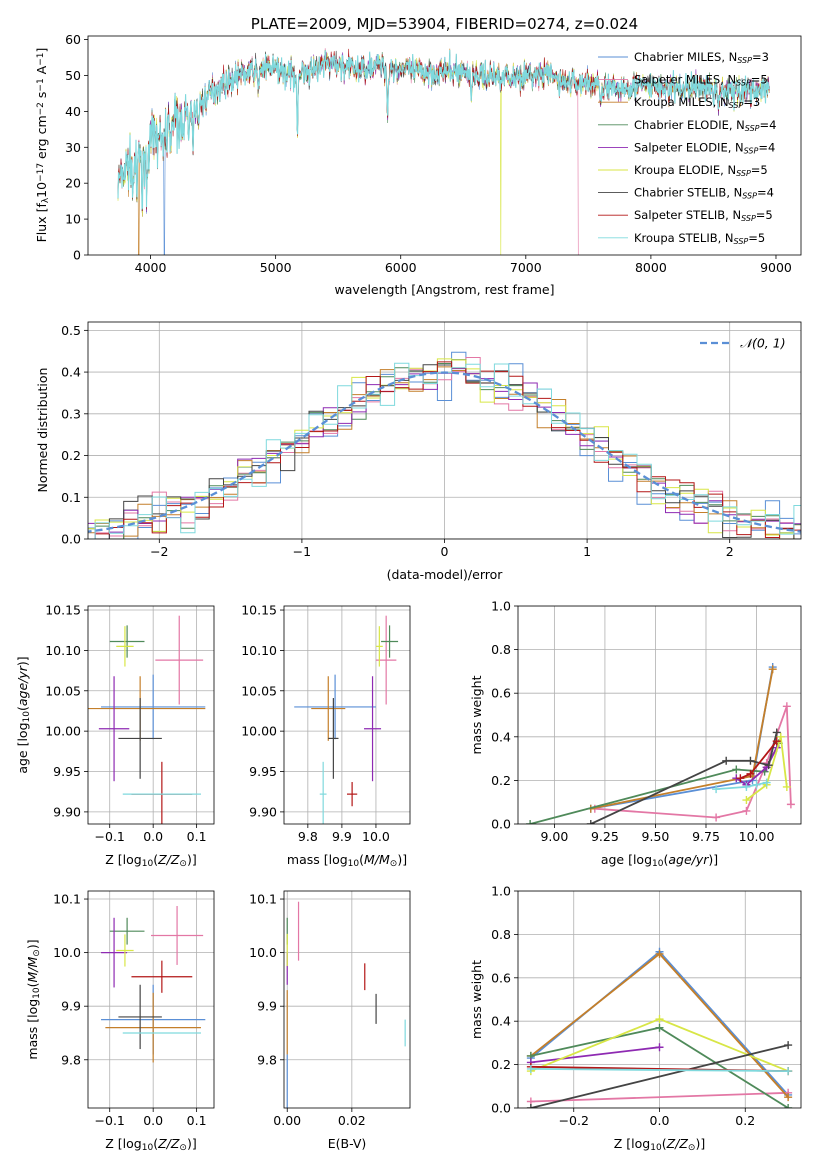 The width and height of the screenshot is (819, 1170). I want to click on y-axis-label: Flux [fλ10−17 erg cm−2 s−1 A−1], so click(42, 145).